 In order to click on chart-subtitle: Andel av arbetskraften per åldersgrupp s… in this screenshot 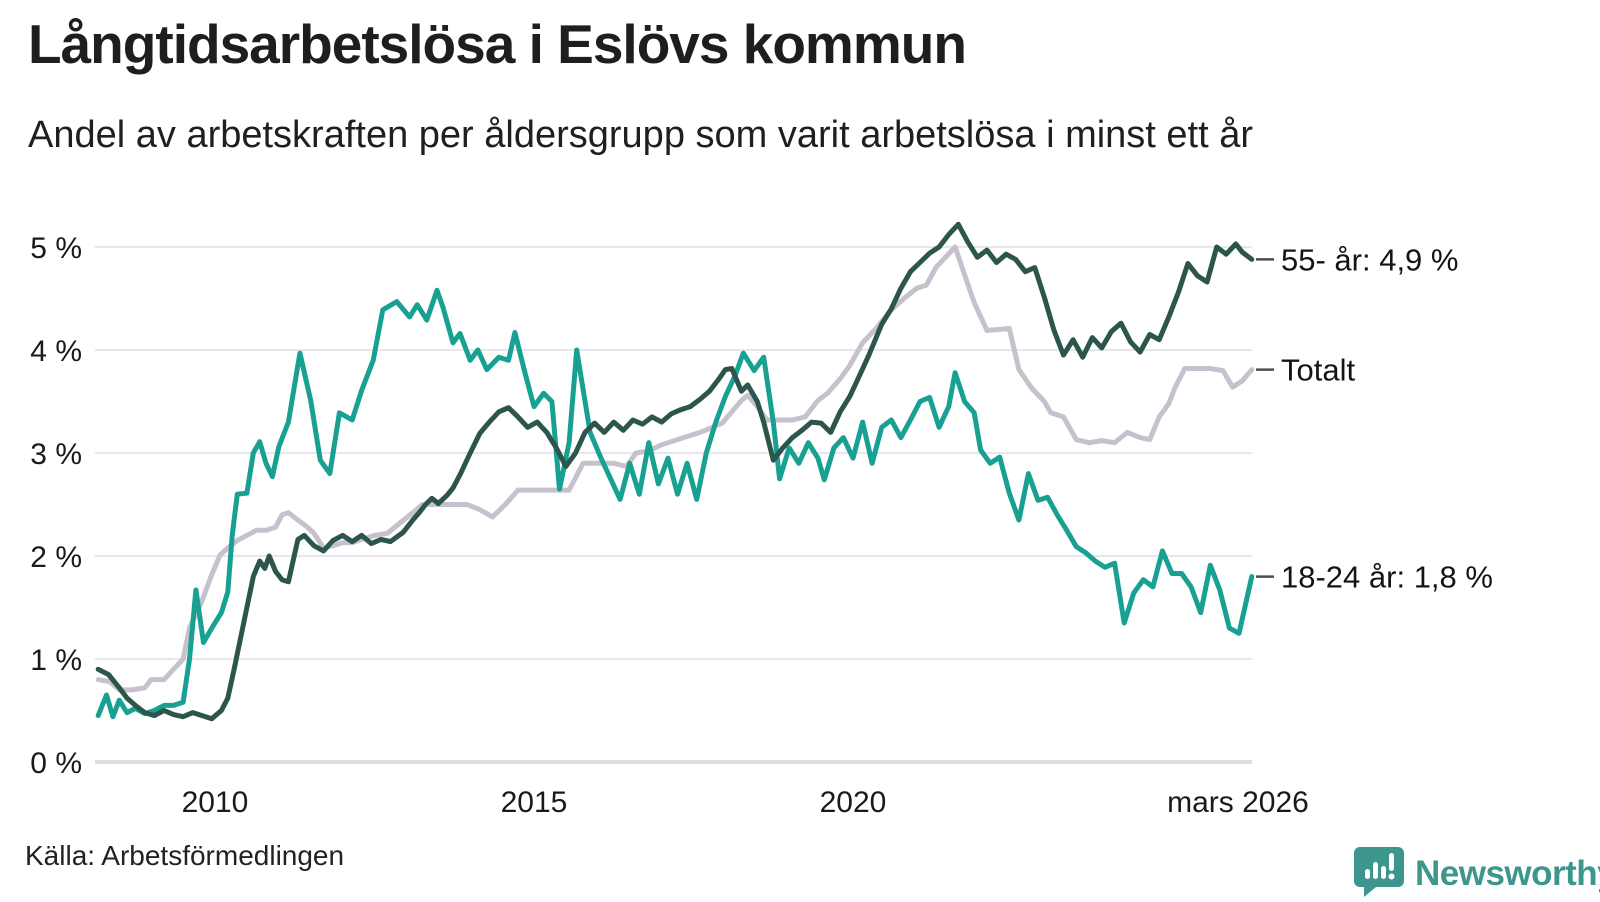, I will do `click(641, 135)`.